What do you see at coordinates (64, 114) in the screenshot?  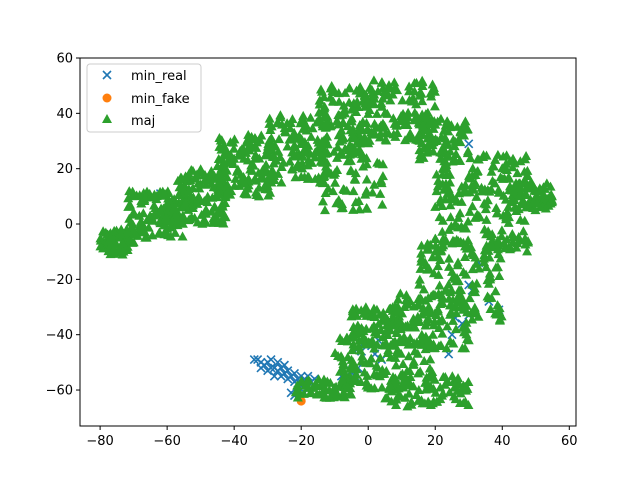 I see `y-tick-label: 40` at bounding box center [64, 114].